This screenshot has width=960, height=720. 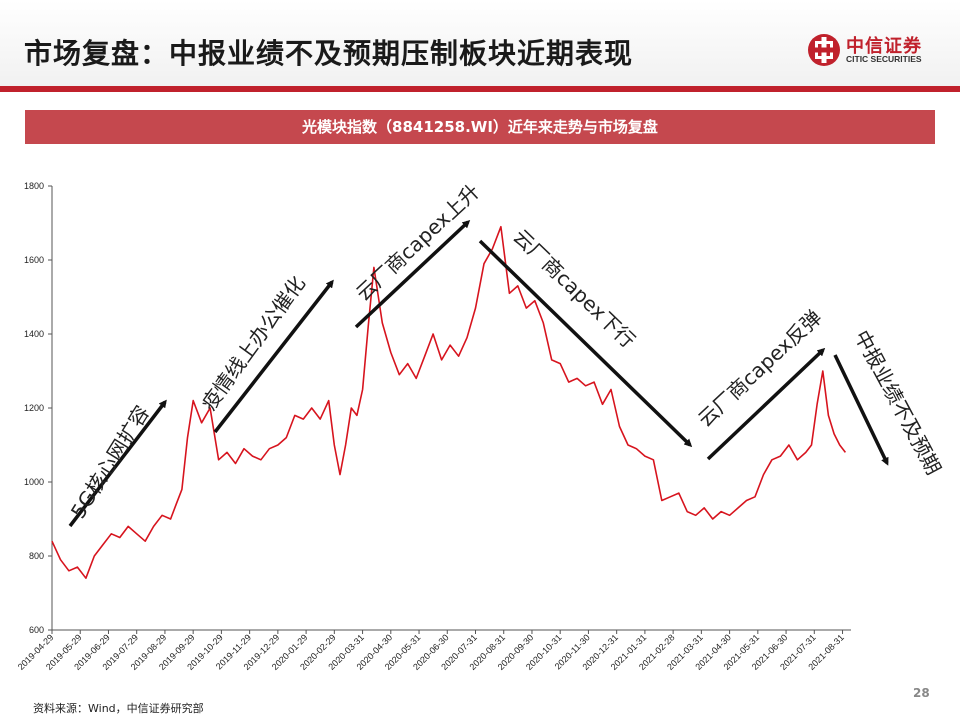 I want to click on y-tick-label: 1600, so click(x=34, y=260).